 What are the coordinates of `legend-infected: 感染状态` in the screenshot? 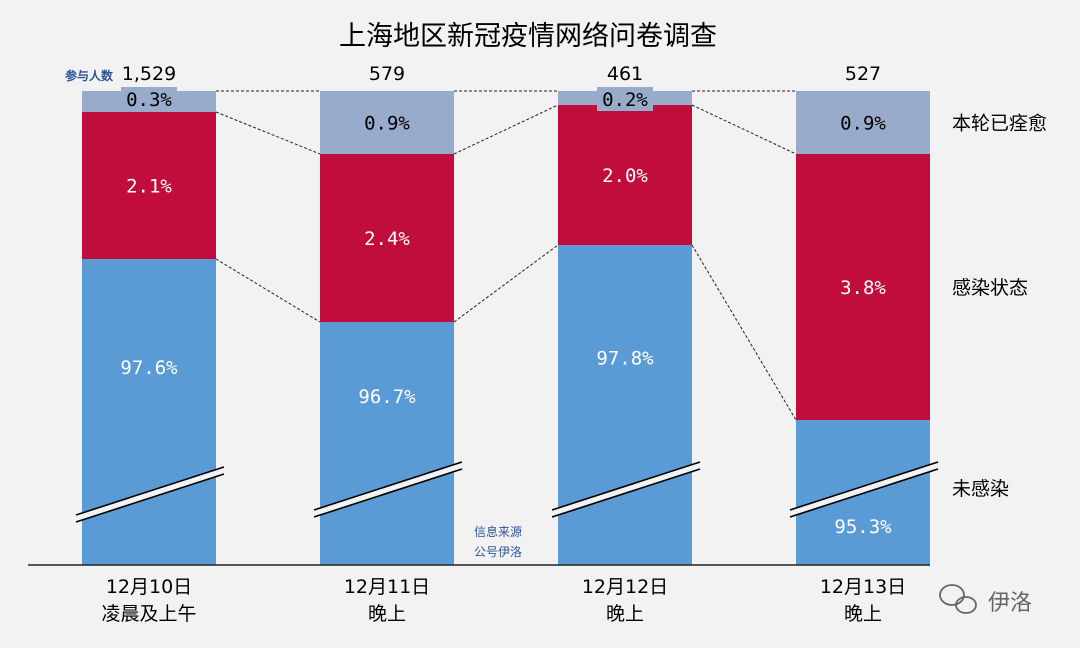 It's located at (990, 288).